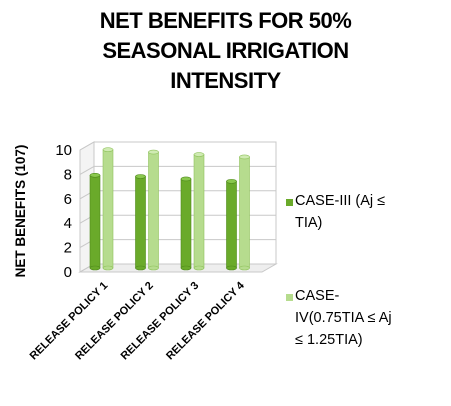 This screenshot has height=406, width=451. What do you see at coordinates (68, 272) in the screenshot?
I see `y-tick-label: 0` at bounding box center [68, 272].